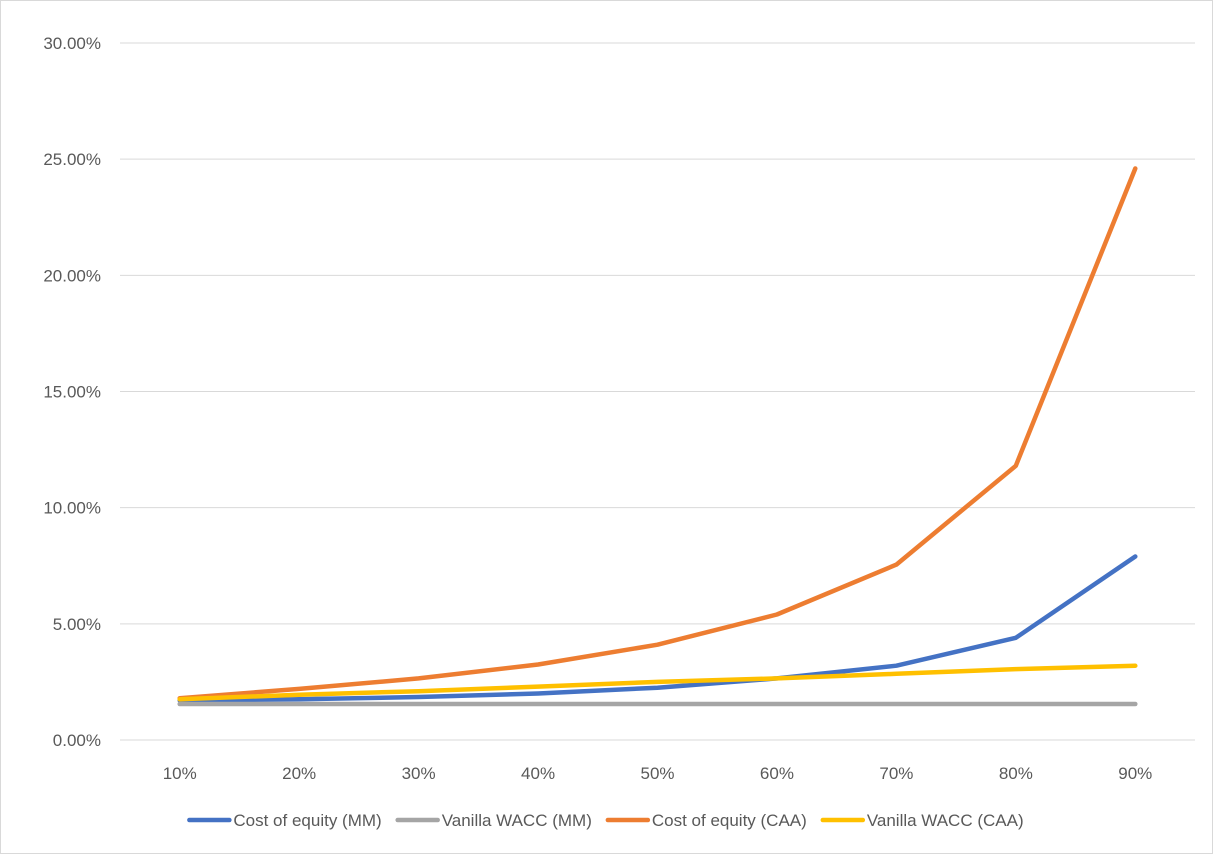 The width and height of the screenshot is (1213, 854). I want to click on x-axis-ticks: 10% 20% 30% 40% 50% 60% 70% 80% 90%, so click(658, 773).